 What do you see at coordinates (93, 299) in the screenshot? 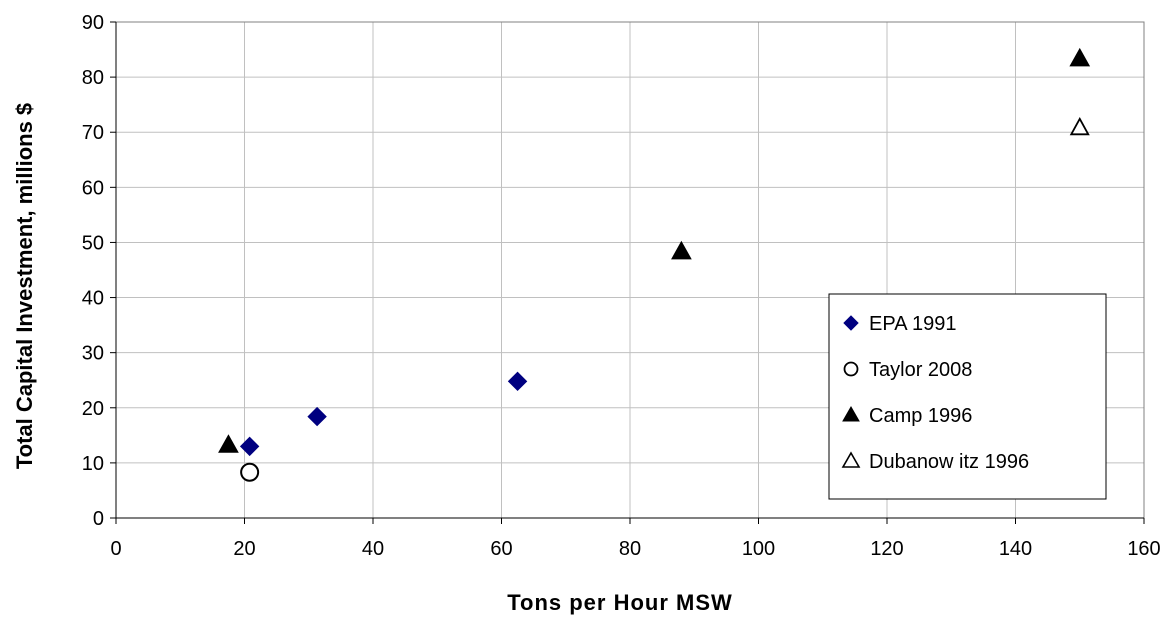
I see `y-tick-label: 40` at bounding box center [93, 299].